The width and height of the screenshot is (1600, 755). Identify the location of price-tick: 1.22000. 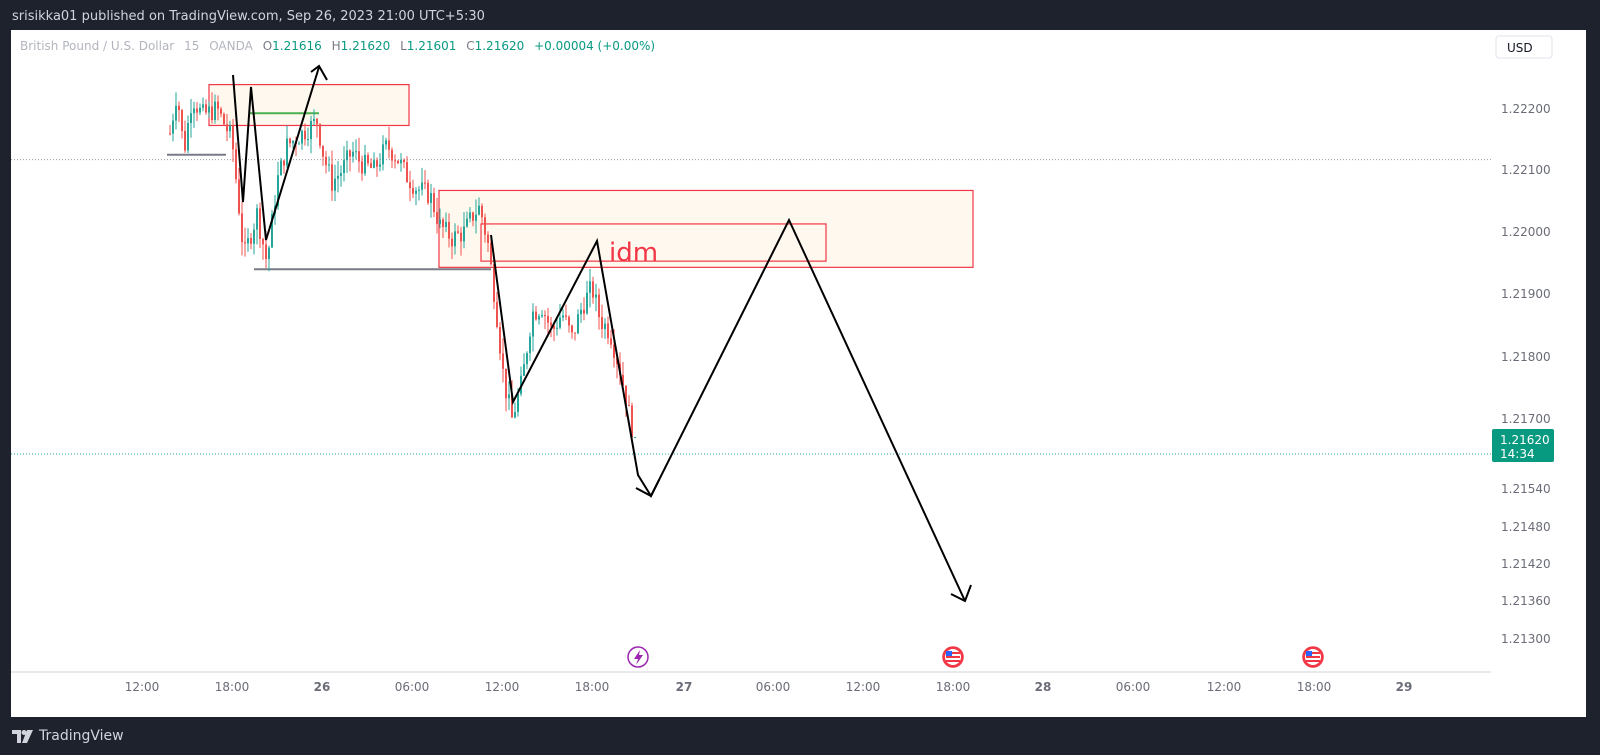
(1526, 232).